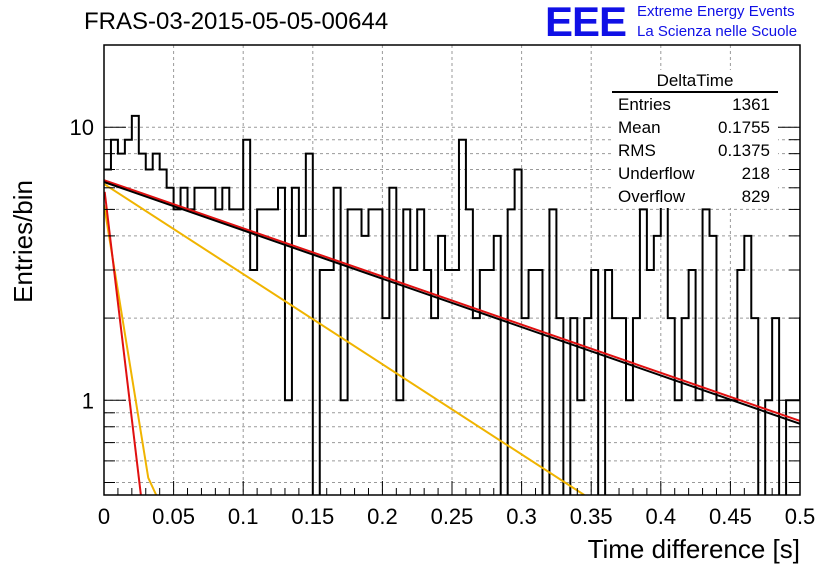 This screenshot has width=836, height=572. Describe the element at coordinates (744, 150) in the screenshot. I see `stats-value: 0.1375` at that location.